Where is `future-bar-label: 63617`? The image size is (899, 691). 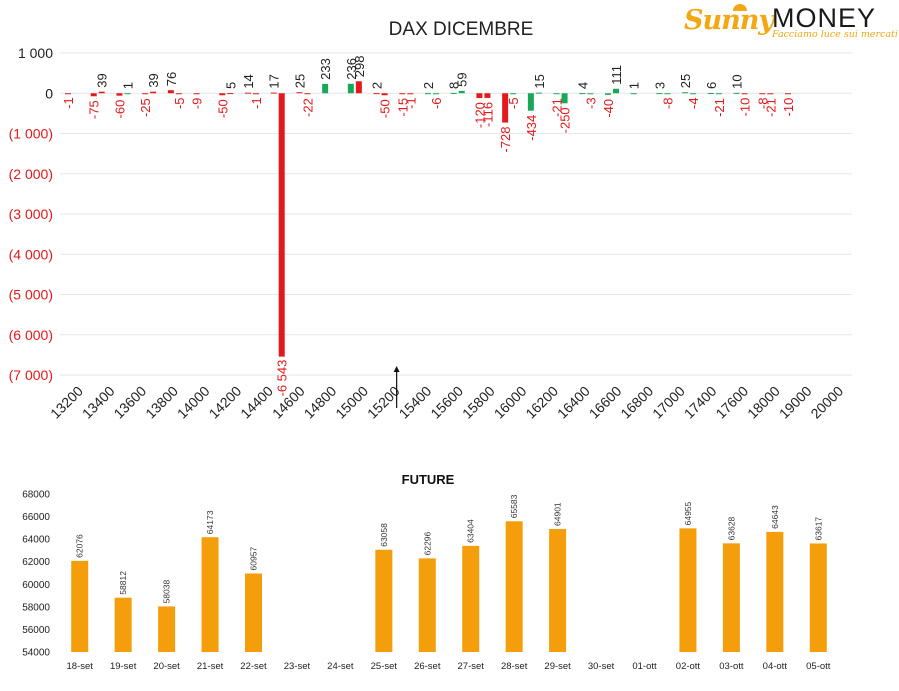
future-bar-label: 63617 is located at coordinates (818, 529).